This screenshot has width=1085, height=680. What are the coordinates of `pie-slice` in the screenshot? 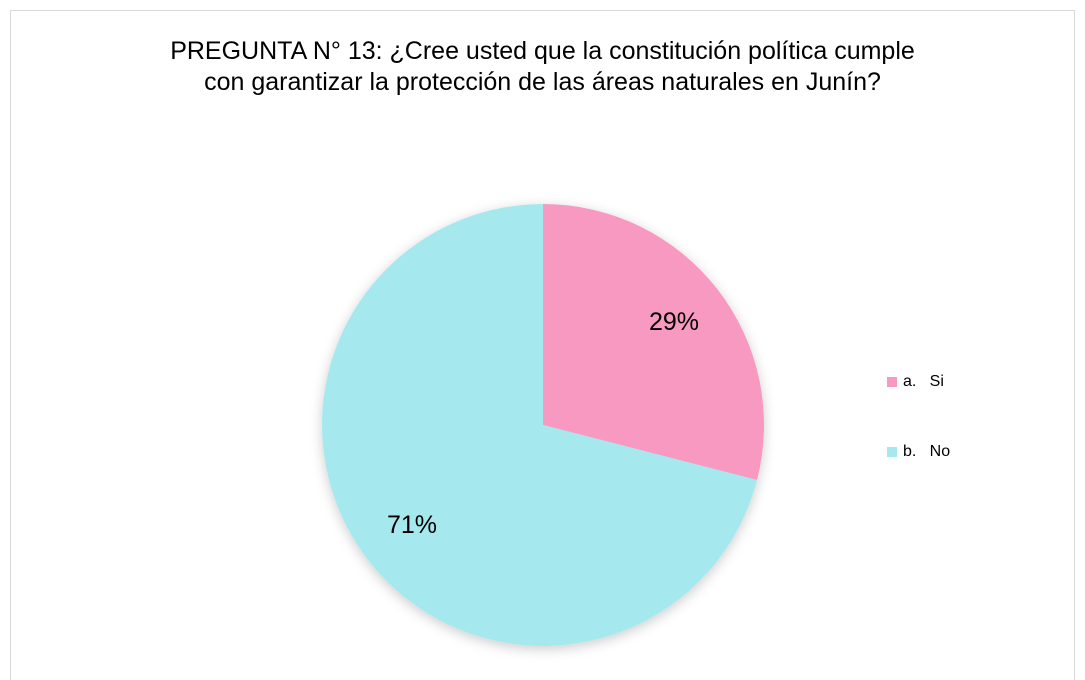 It's located at (653, 342).